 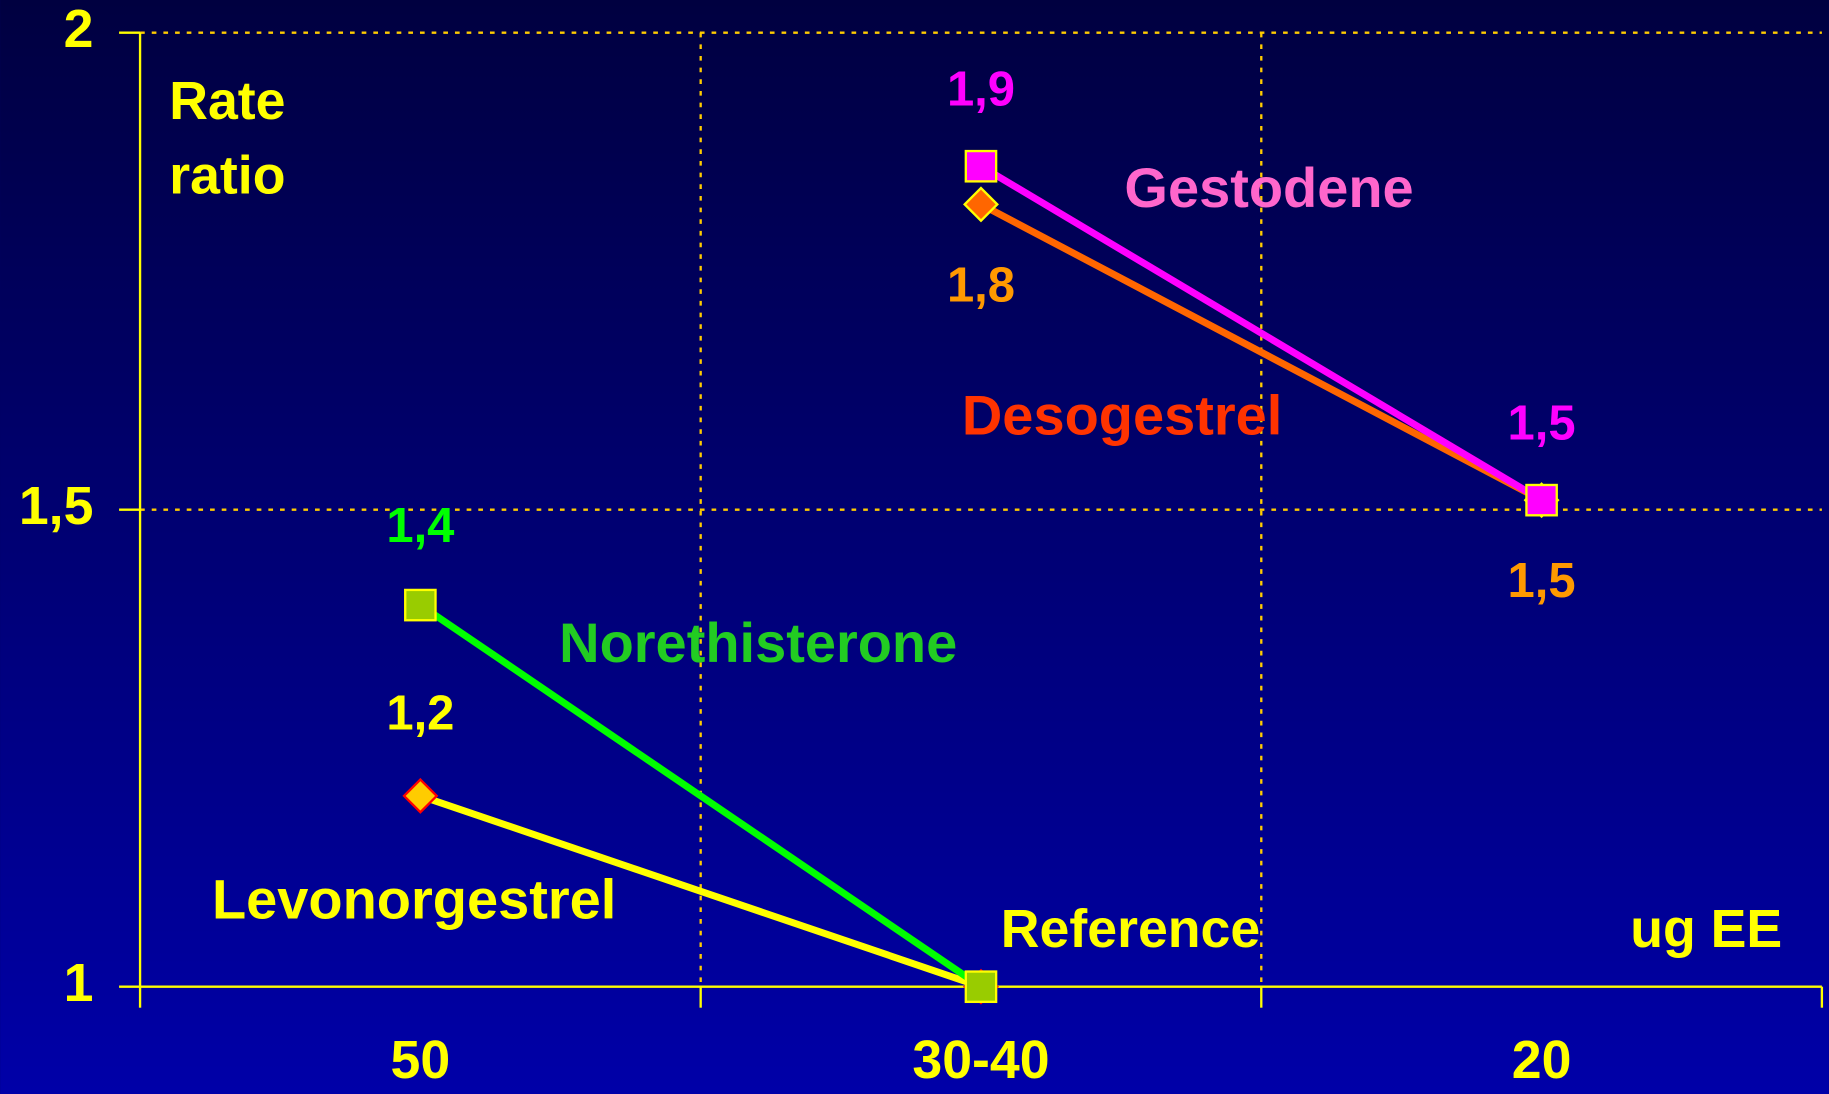 What do you see at coordinates (1122, 415) in the screenshot?
I see `series-label: Desogestrel` at bounding box center [1122, 415].